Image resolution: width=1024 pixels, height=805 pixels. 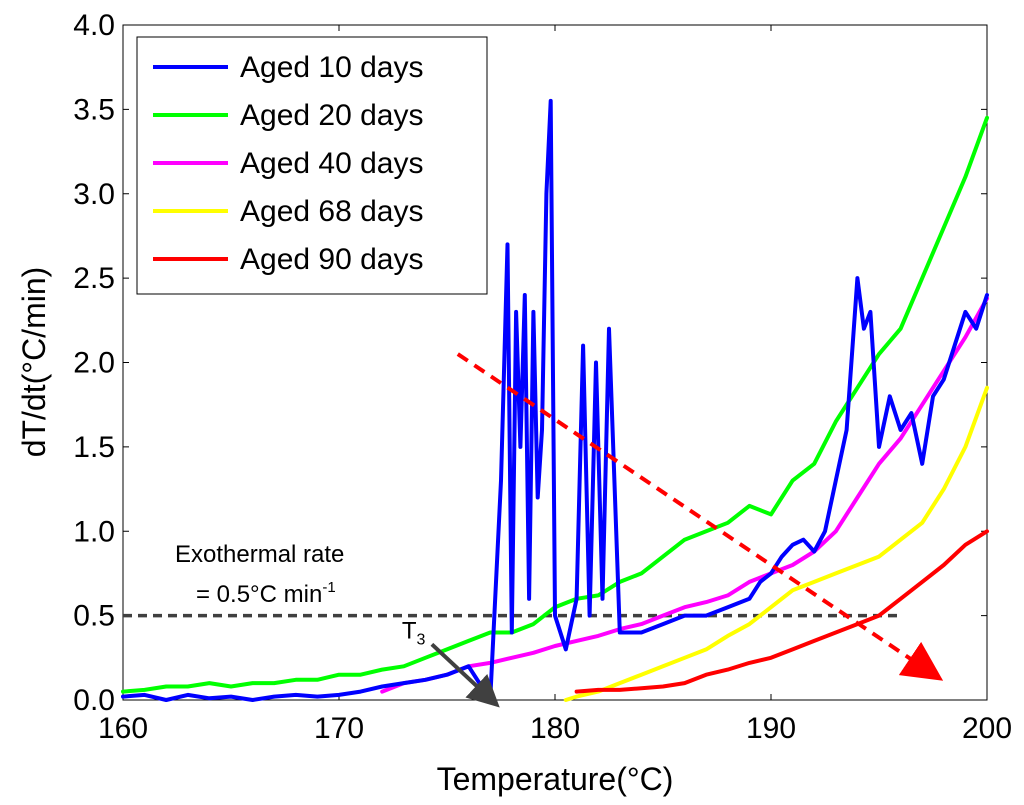 I want to click on legend-label: Aged 20 days, so click(x=331, y=115).